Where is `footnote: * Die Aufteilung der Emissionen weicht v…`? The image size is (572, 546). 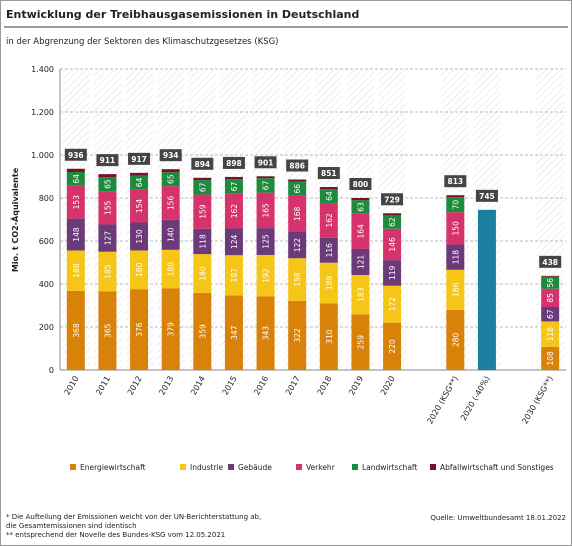 footnote: * Die Aufteilung der Emissionen weicht v… is located at coordinates (134, 521).